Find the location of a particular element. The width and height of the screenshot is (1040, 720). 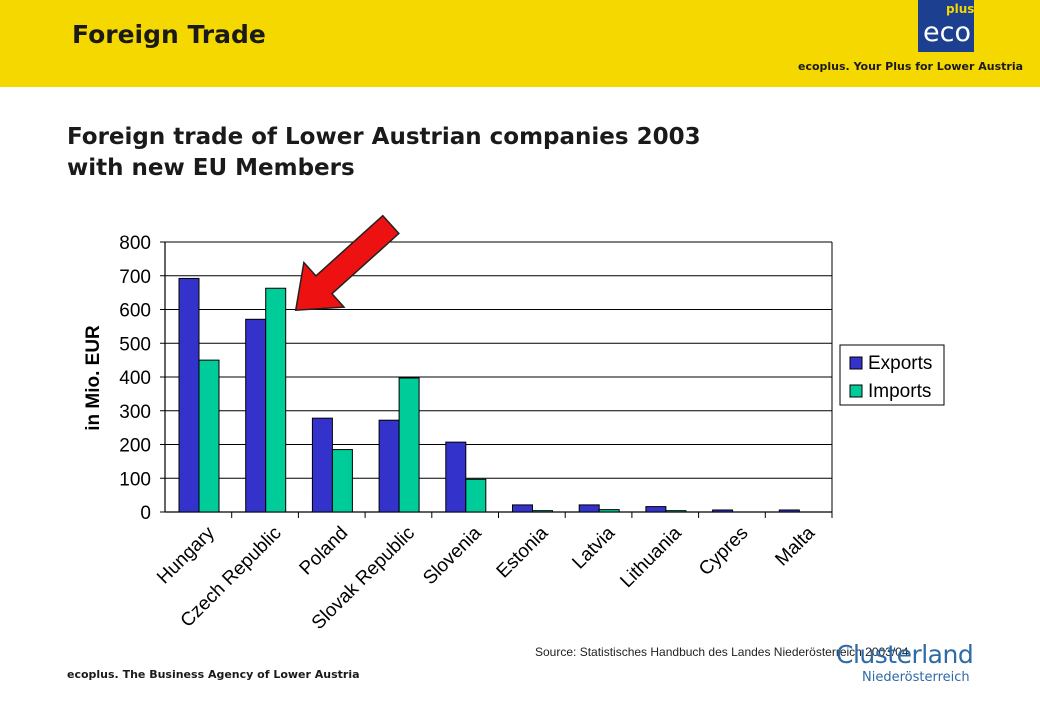

imports-bar-lithuania is located at coordinates (676, 511).